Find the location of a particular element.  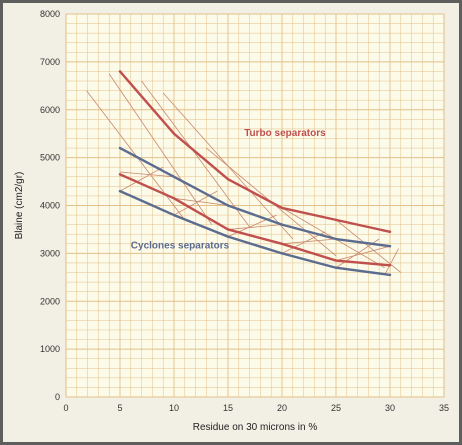

y-tick-label: 7000 is located at coordinates (50, 62).